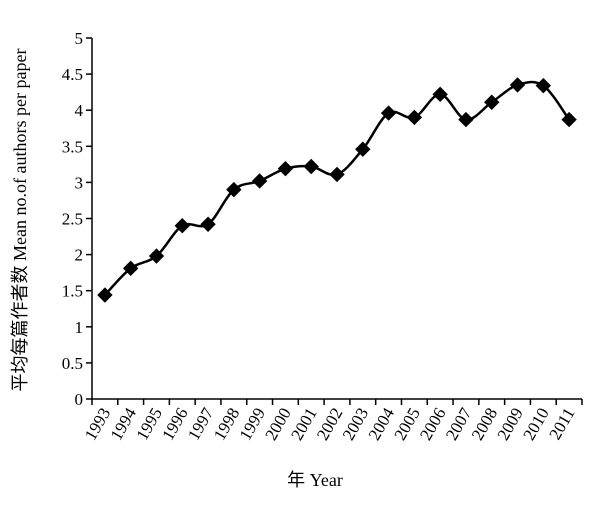 The image size is (600, 512). I want to click on x-tick-label: 1993, so click(97, 424).